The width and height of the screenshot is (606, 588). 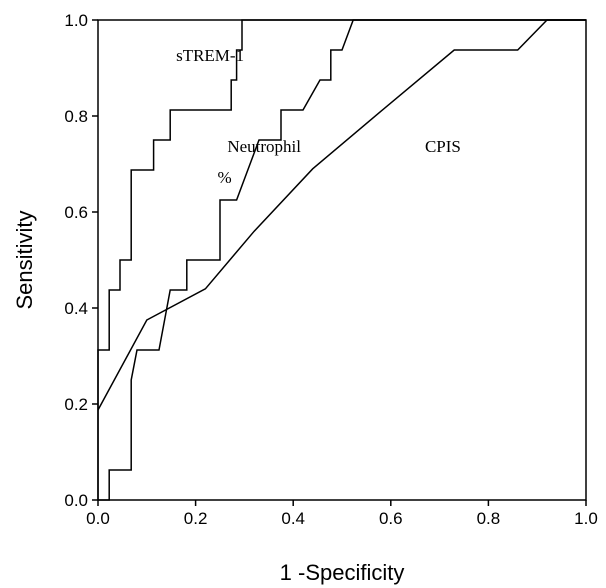 I want to click on x-tick-label: 0.8, so click(x=489, y=518).